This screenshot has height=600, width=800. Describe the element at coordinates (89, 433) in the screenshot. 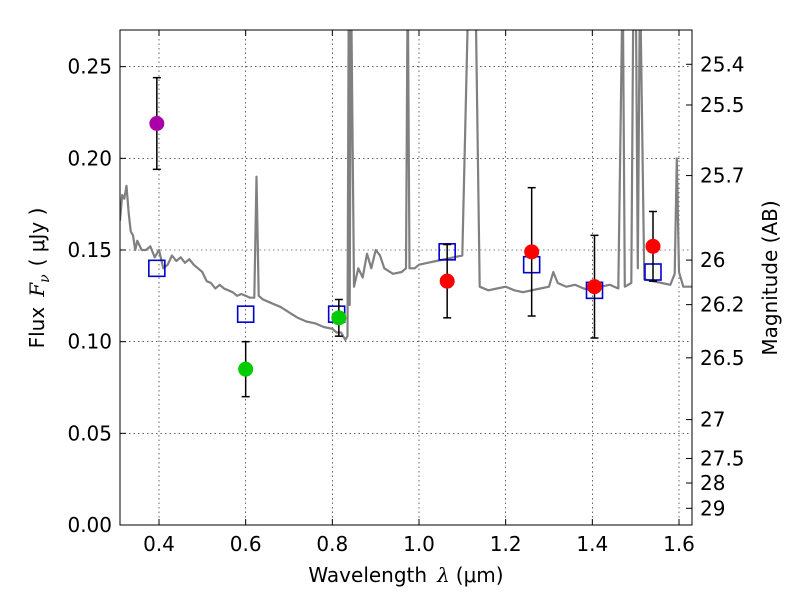

I see `y-tick-label: 0.05` at that location.